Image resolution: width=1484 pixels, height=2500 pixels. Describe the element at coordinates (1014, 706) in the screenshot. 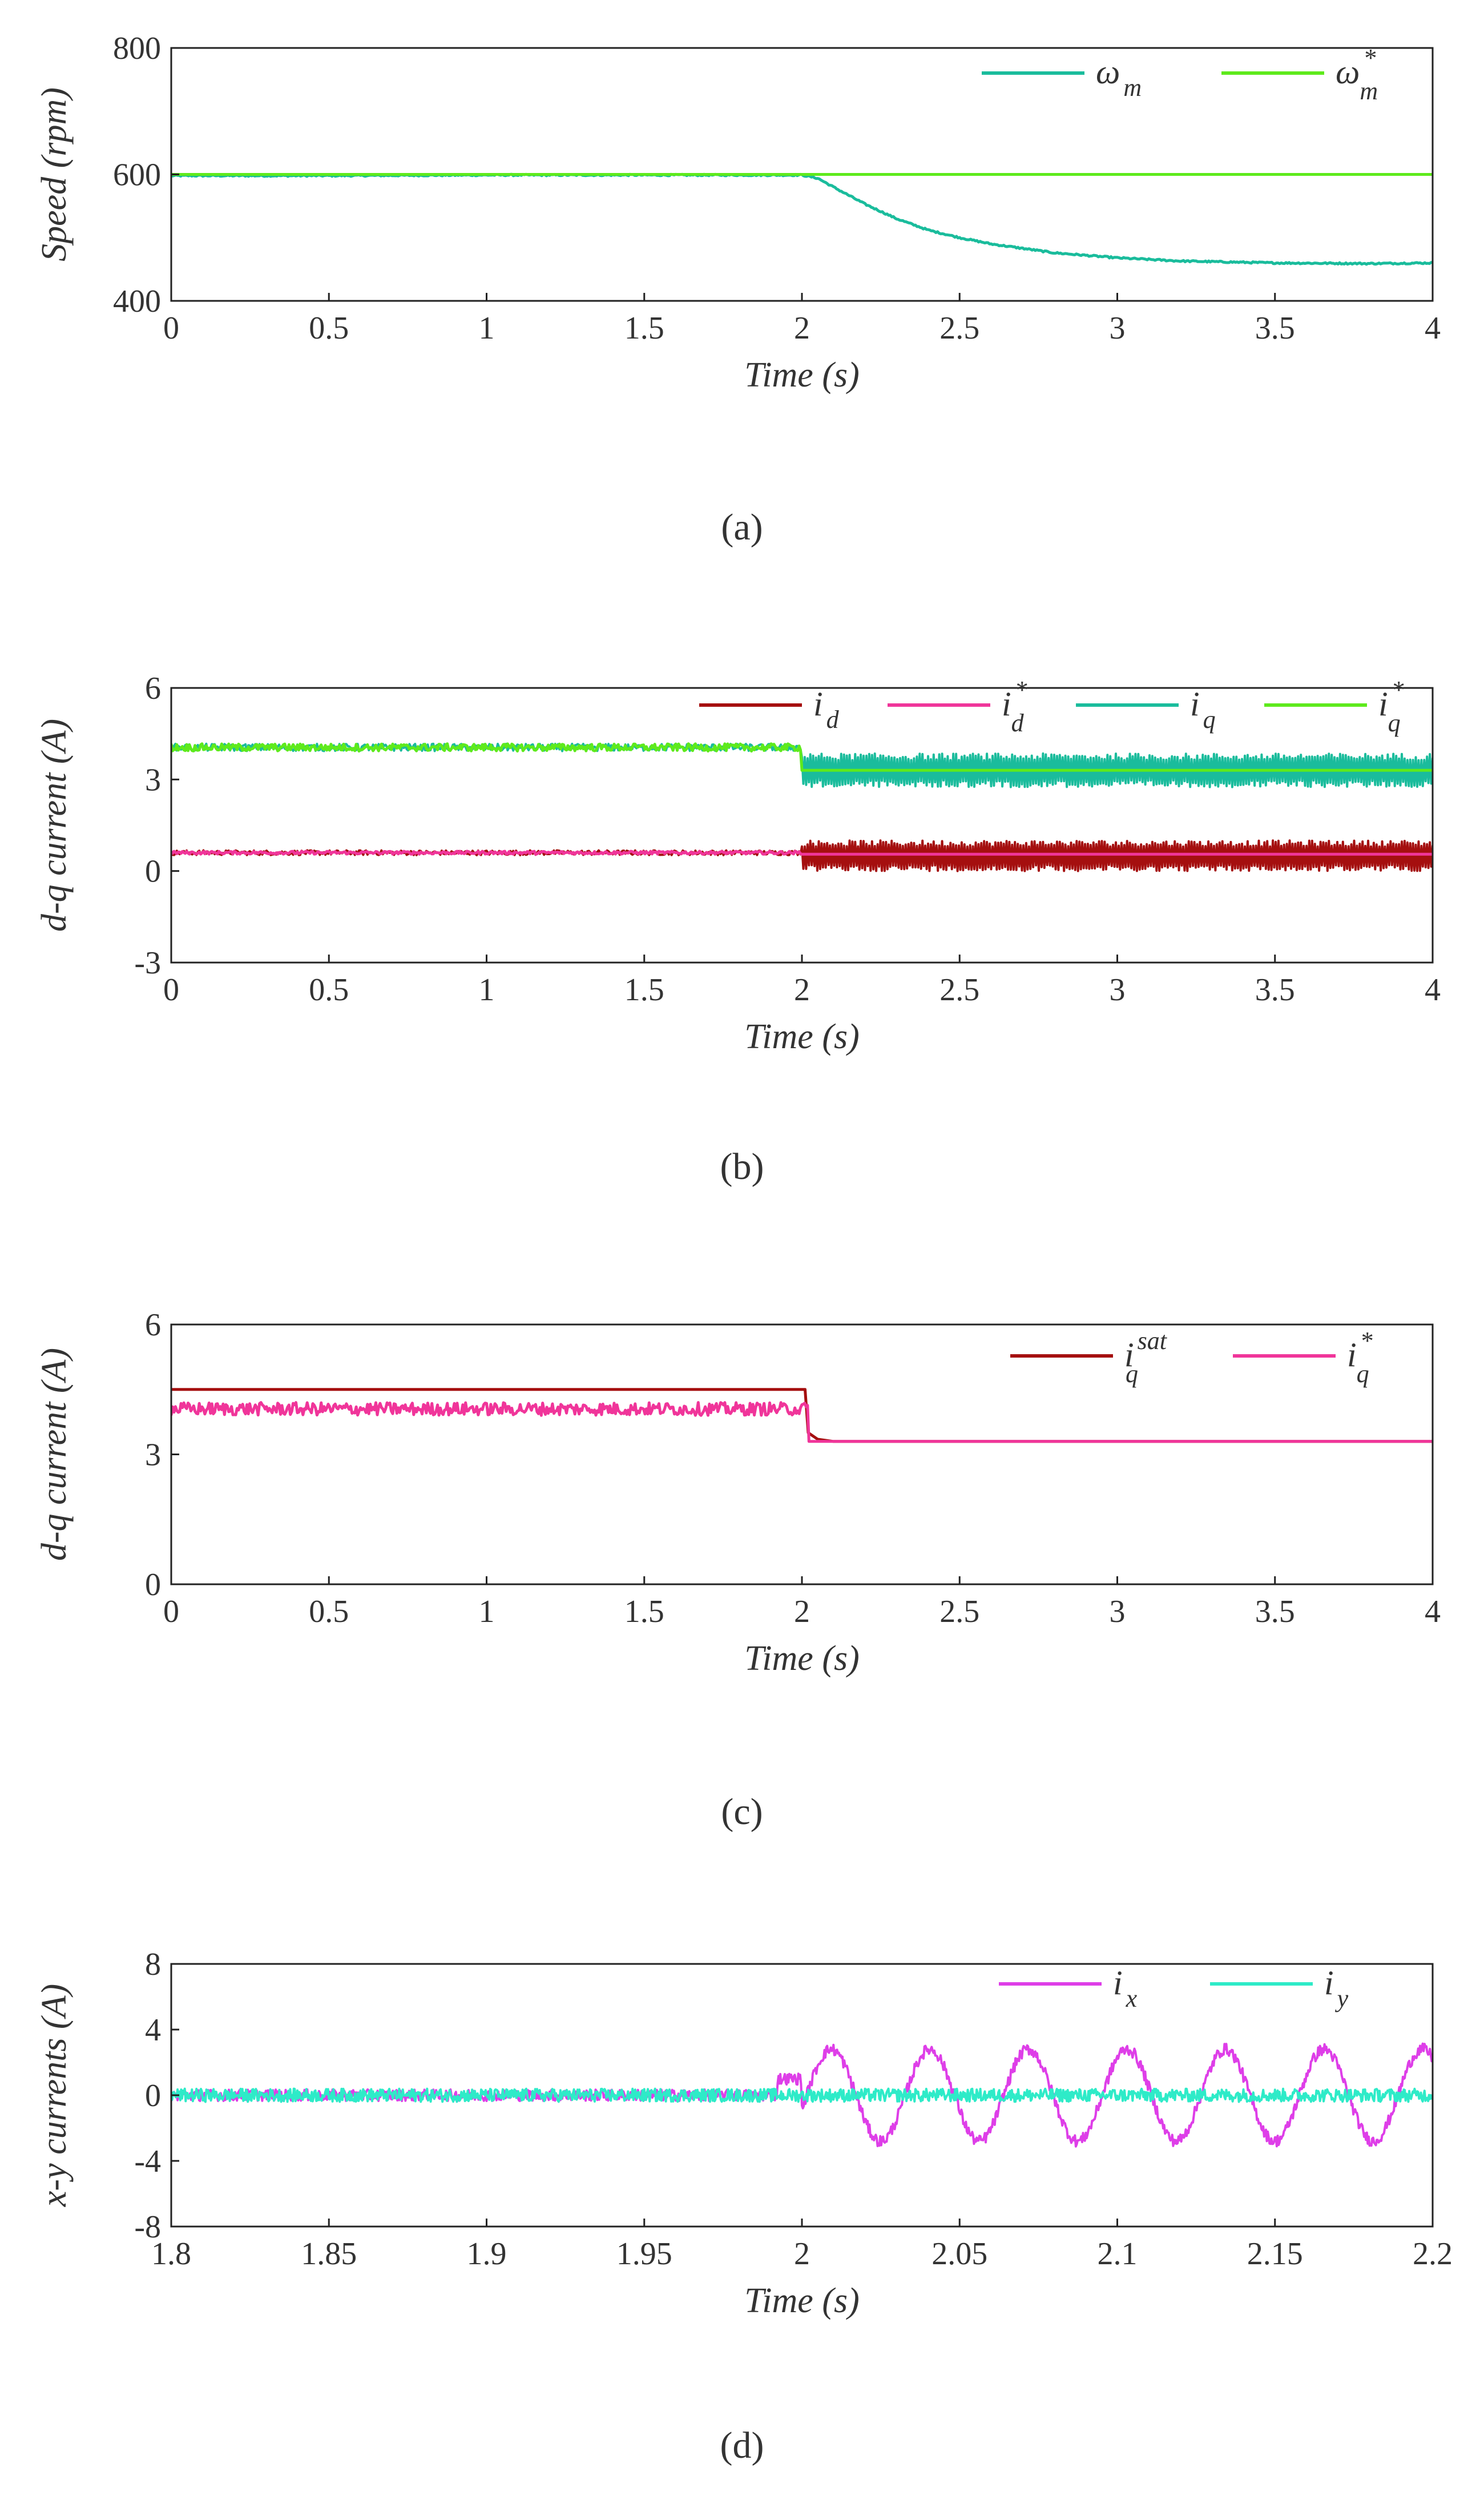

I see `legend-label-b: i * d` at that location.